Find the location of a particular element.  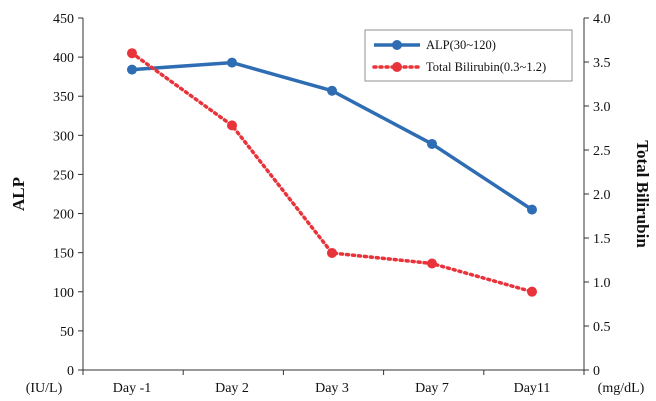

left-tick-label: 0 is located at coordinates (70, 371).